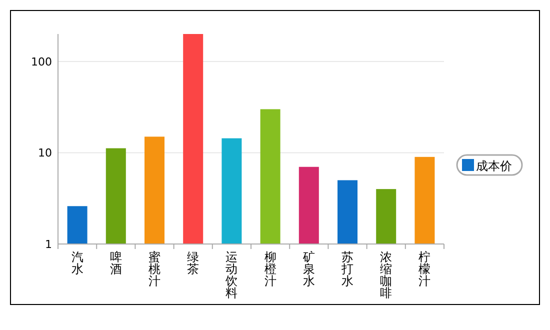 The image size is (550, 330). What do you see at coordinates (193, 263) in the screenshot?
I see `x-tick-label: 绿茶` at bounding box center [193, 263].